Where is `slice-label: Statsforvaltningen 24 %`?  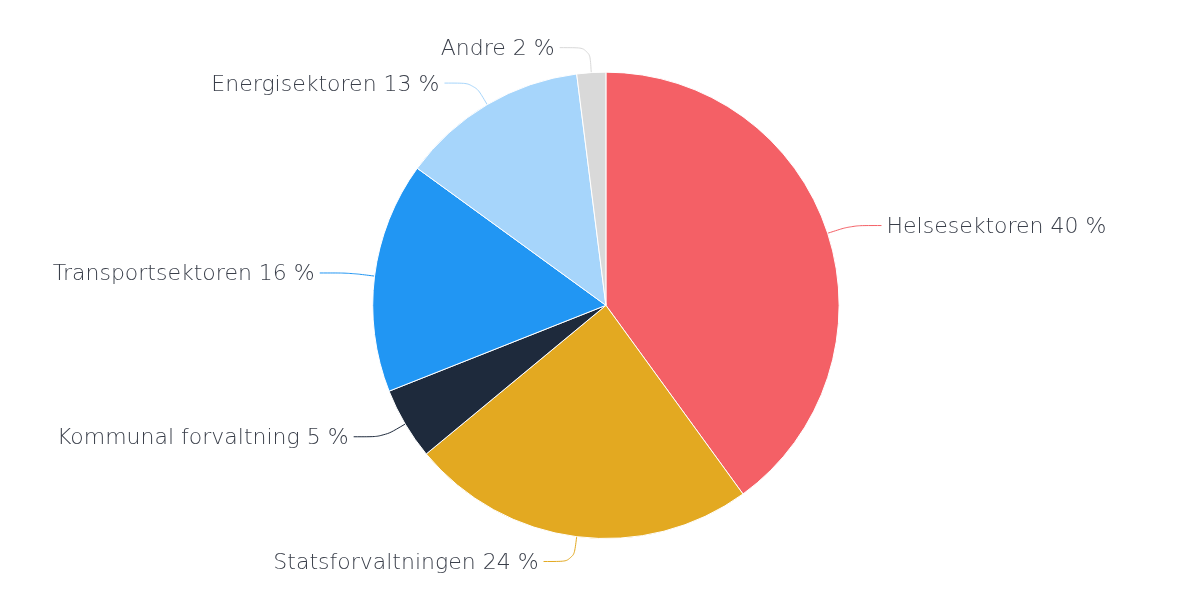
slice-label: Statsforvaltningen 24 % is located at coordinates (406, 561).